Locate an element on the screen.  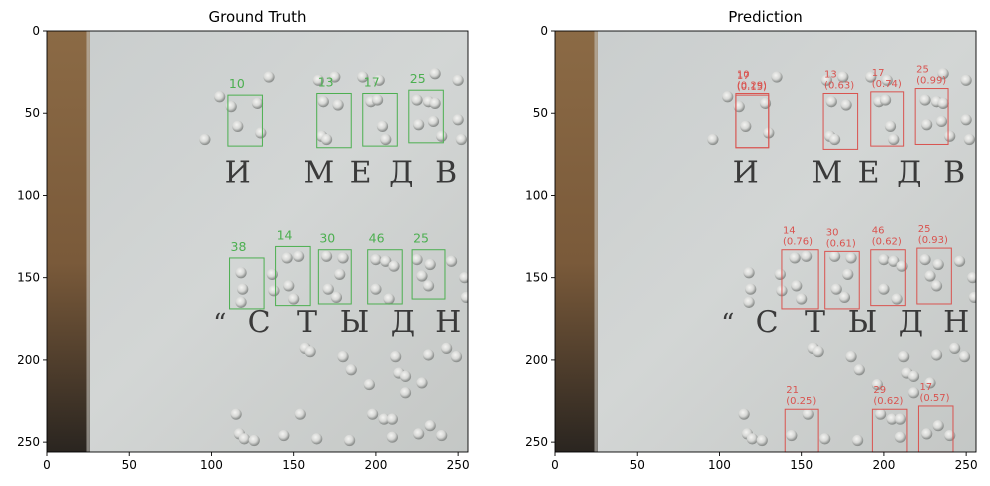
photo-letter: С is located at coordinates (259, 322).